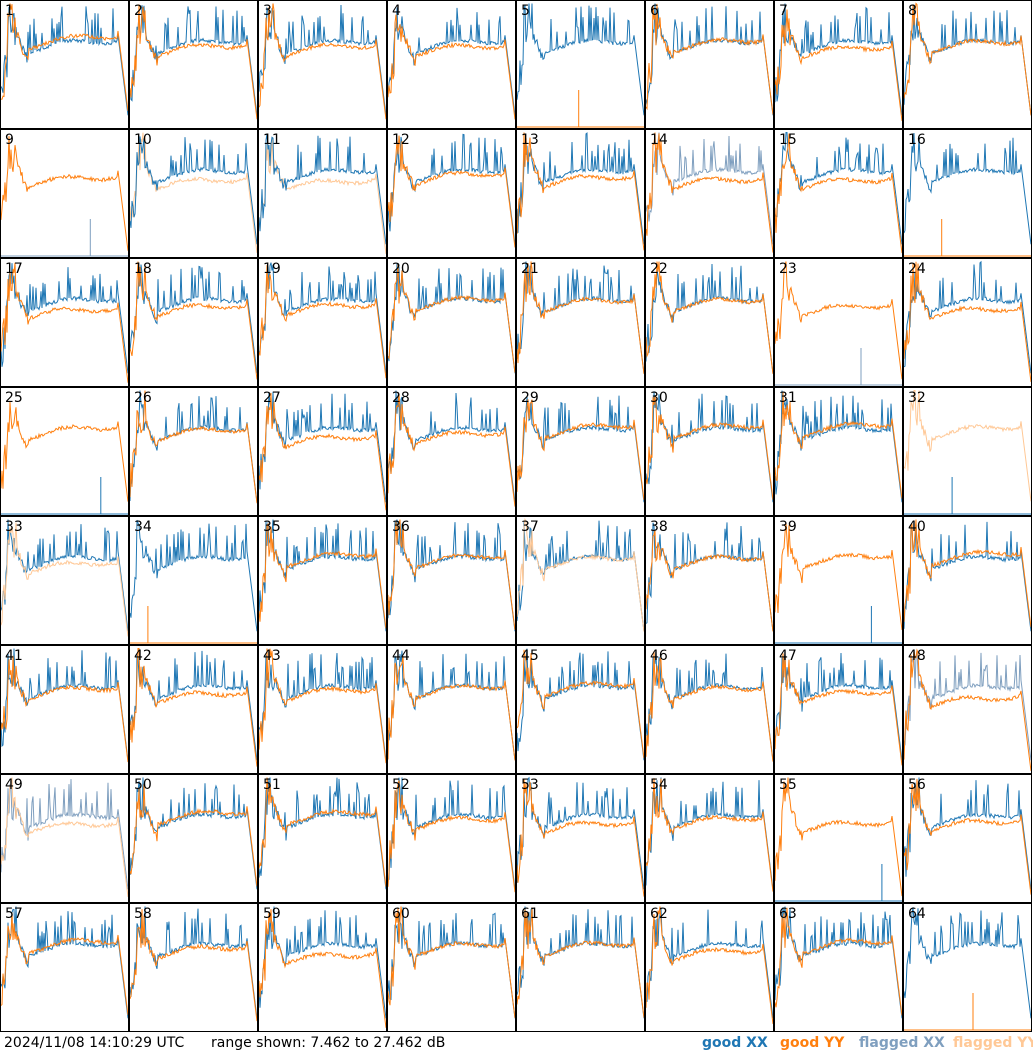  What do you see at coordinates (917, 914) in the screenshot?
I see `panel-number-label: 64` at bounding box center [917, 914].